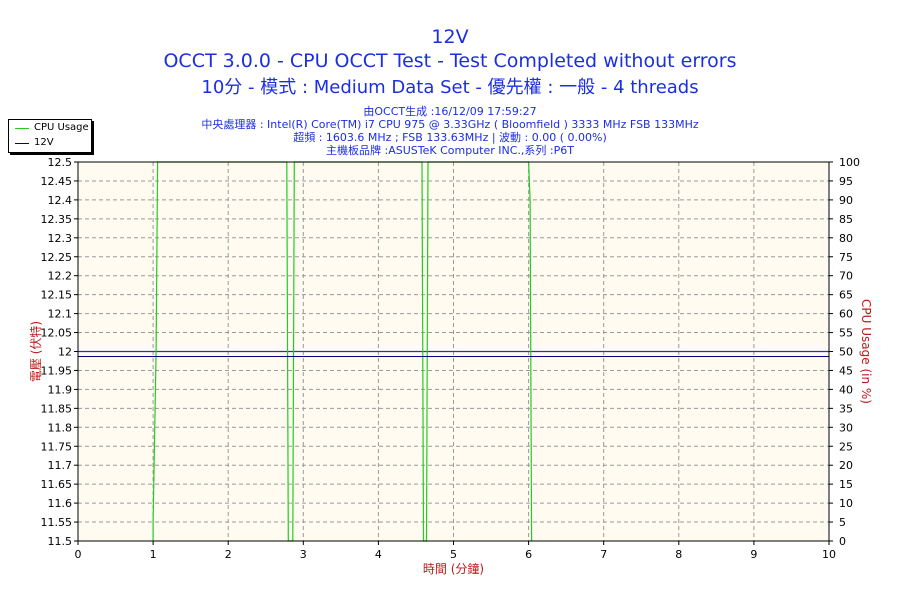 Image resolution: width=900 pixels, height=600 pixels. What do you see at coordinates (829, 554) in the screenshot?
I see `x-tick-label: 10` at bounding box center [829, 554].